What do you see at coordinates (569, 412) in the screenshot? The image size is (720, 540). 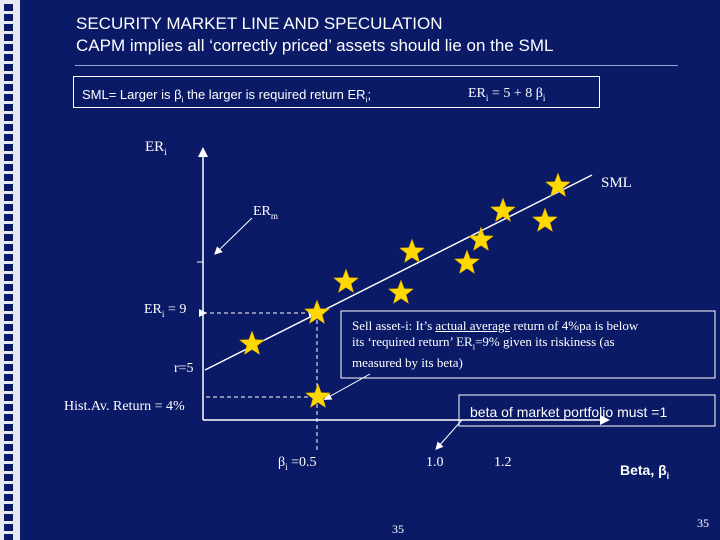 I see `market-note-text: beta of market portfolio must =1` at bounding box center [569, 412].